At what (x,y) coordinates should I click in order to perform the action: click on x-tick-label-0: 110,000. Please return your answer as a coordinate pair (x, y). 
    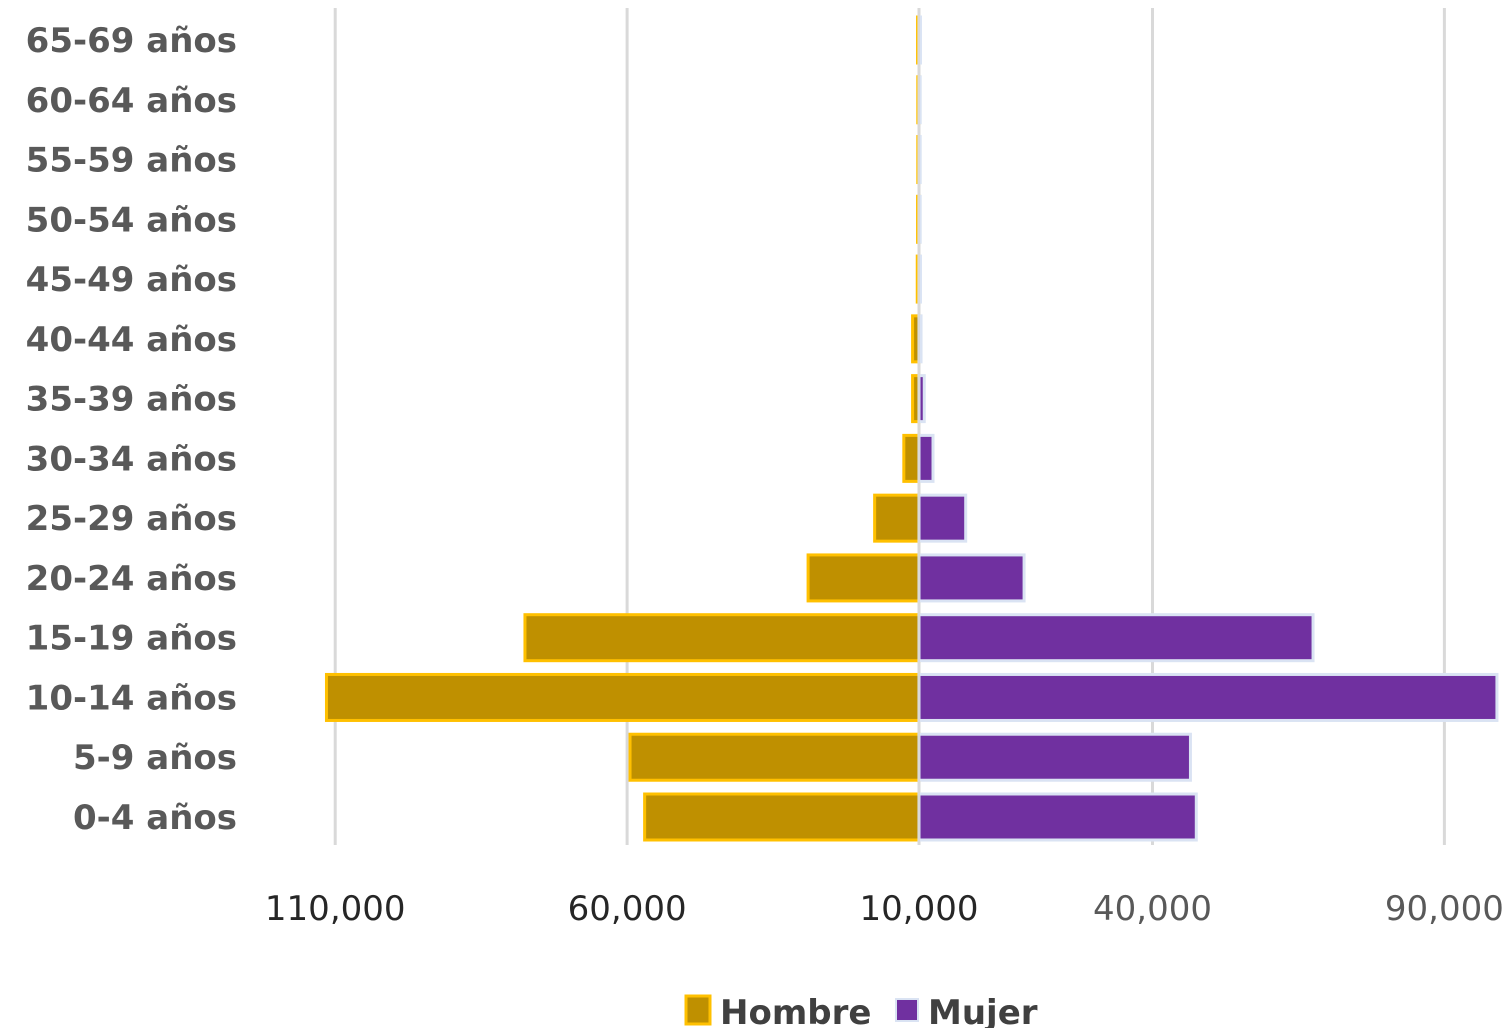
    Looking at the image, I should click on (335, 909).